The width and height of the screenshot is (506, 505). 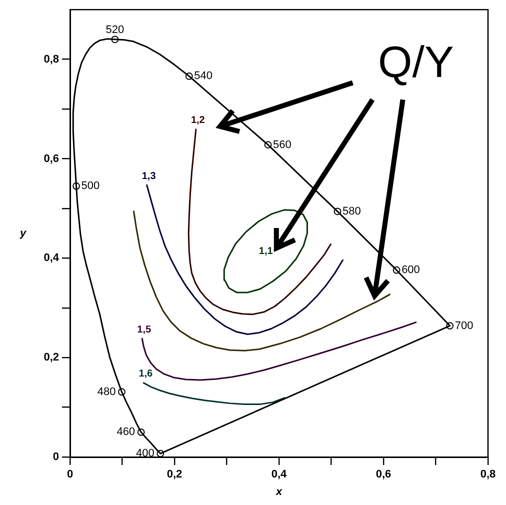 What do you see at coordinates (51, 158) in the screenshot?
I see `y-tick-label: 0,6` at bounding box center [51, 158].